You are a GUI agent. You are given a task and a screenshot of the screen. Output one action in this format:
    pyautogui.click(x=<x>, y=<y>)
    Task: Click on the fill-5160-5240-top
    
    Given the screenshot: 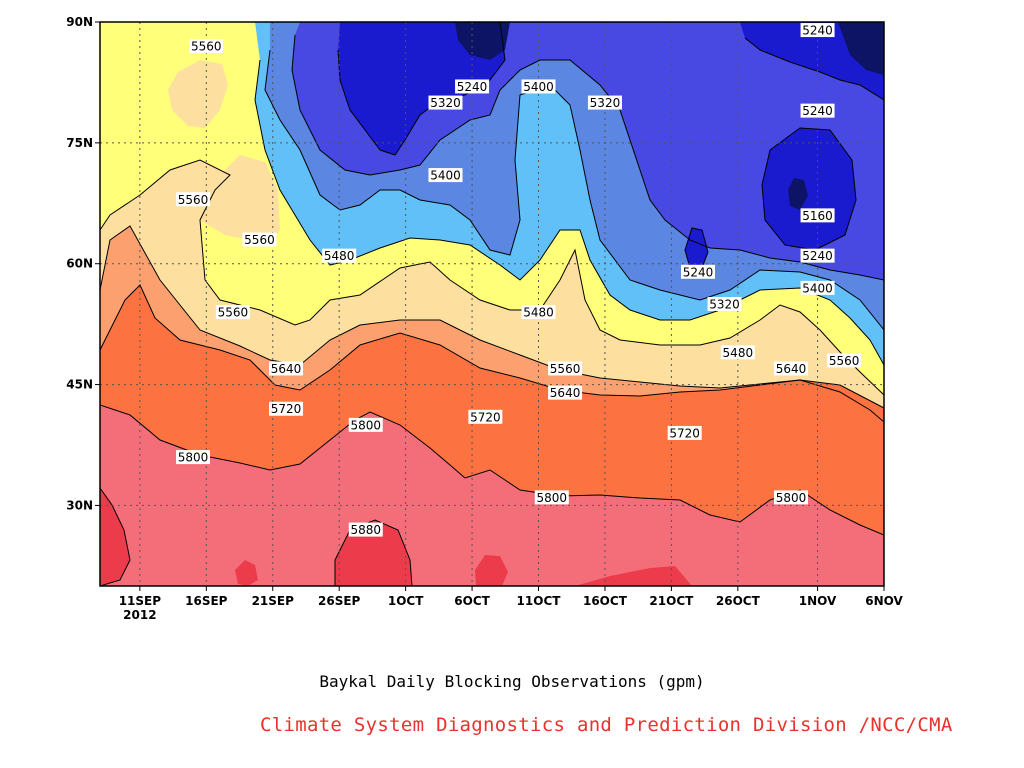 What is the action you would take?
    pyautogui.click(x=421, y=88)
    